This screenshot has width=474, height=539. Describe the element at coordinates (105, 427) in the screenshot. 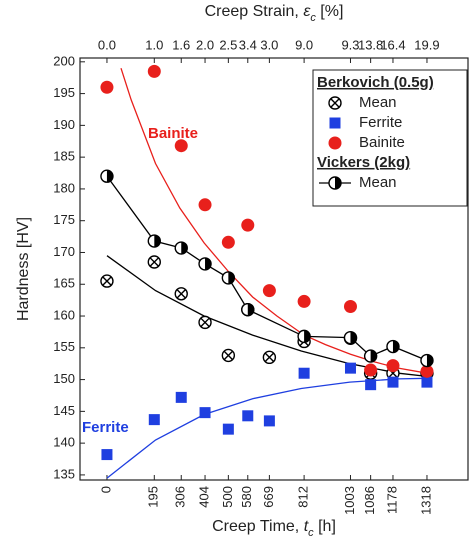

I see `annotation: Ferrite` at that location.